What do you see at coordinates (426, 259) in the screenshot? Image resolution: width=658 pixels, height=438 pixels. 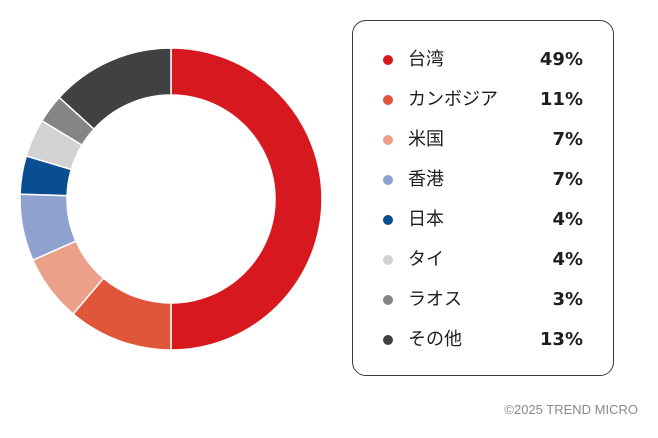 I see `legend-label: タイ` at bounding box center [426, 259].